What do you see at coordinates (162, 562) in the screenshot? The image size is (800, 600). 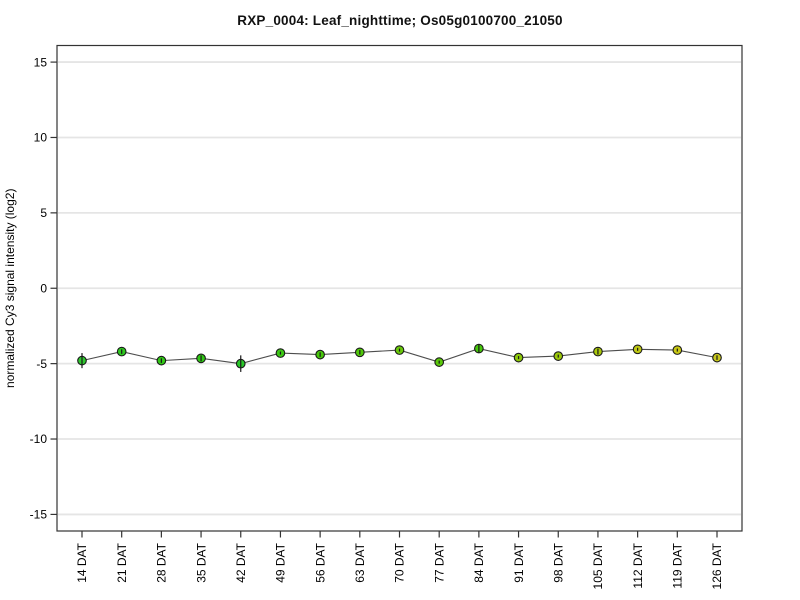 I see `x-axis-tick-label: 28 DAT` at bounding box center [162, 562].